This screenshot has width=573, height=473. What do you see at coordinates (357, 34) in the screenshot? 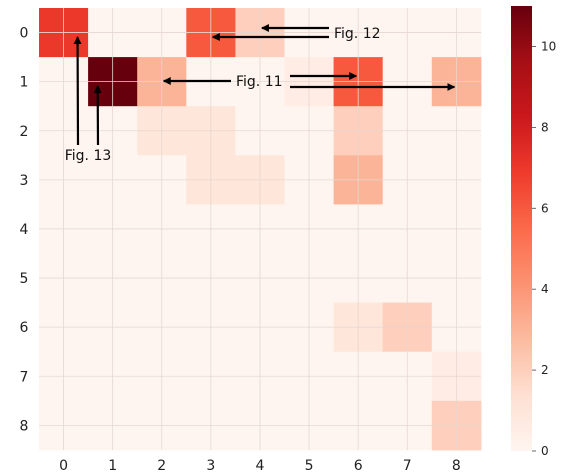
I see `annotation-label: Fig. 12` at bounding box center [357, 34].